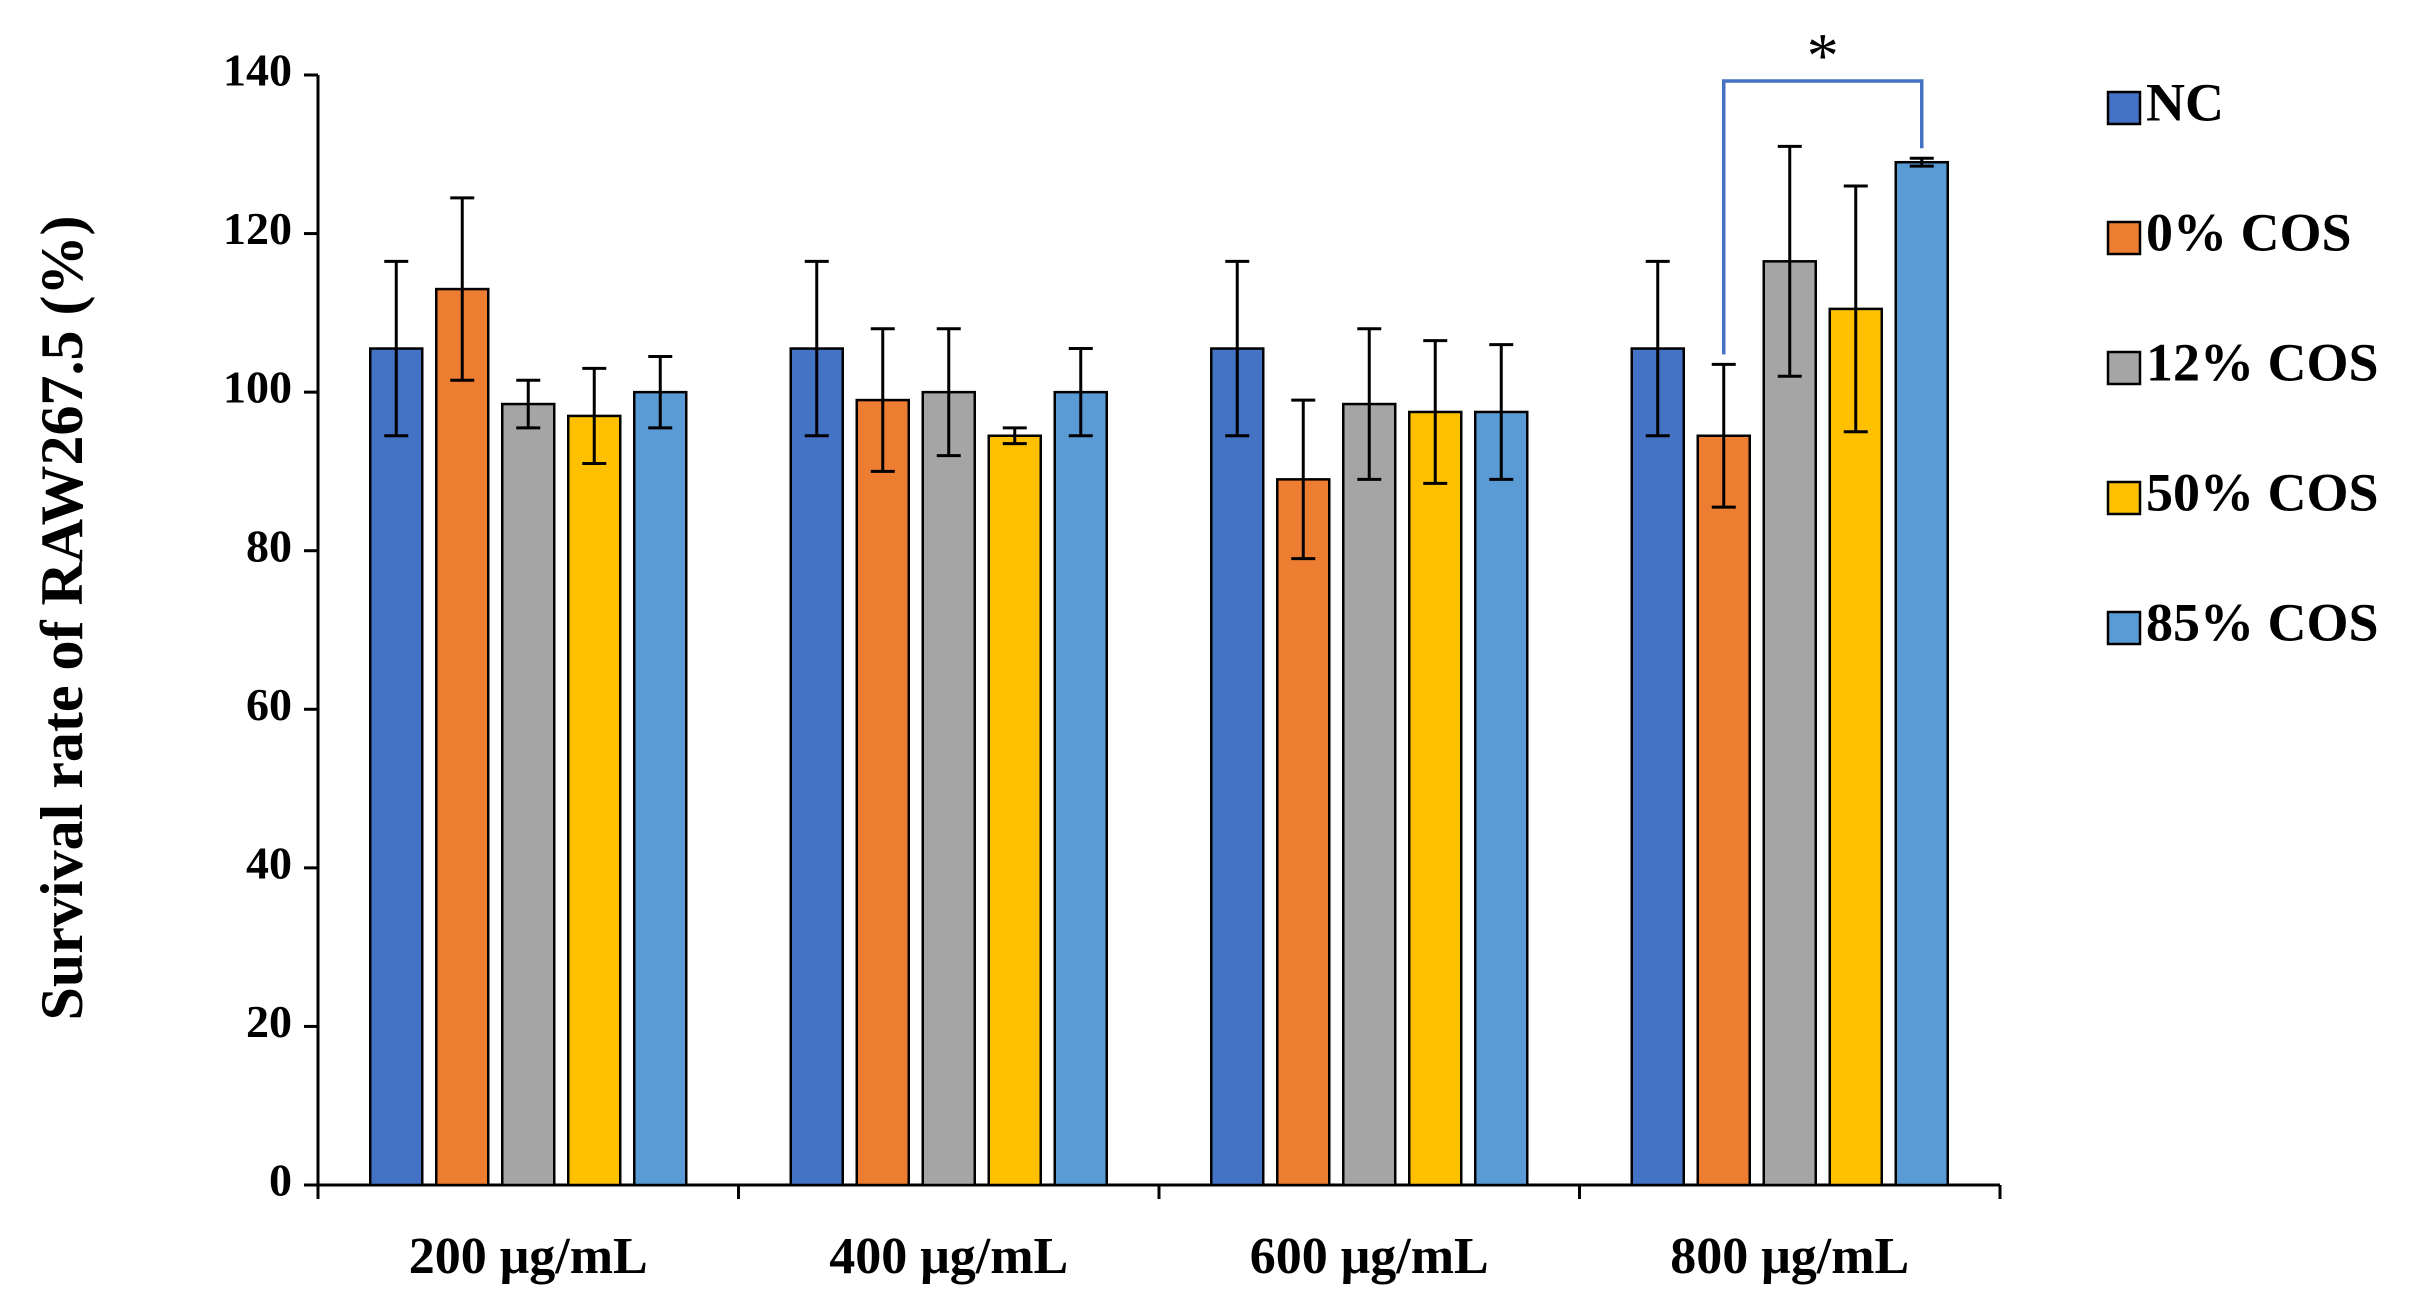 This screenshot has height=1315, width=2436. I want to click on y-tick-label: 80, so click(269, 545).